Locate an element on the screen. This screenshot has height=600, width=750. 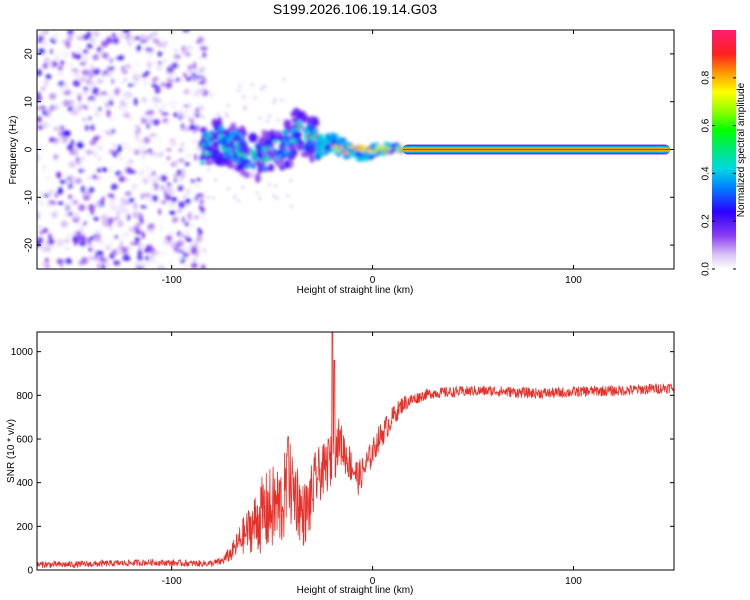
snr-y-tick-label: 1000 is located at coordinates (22, 352).